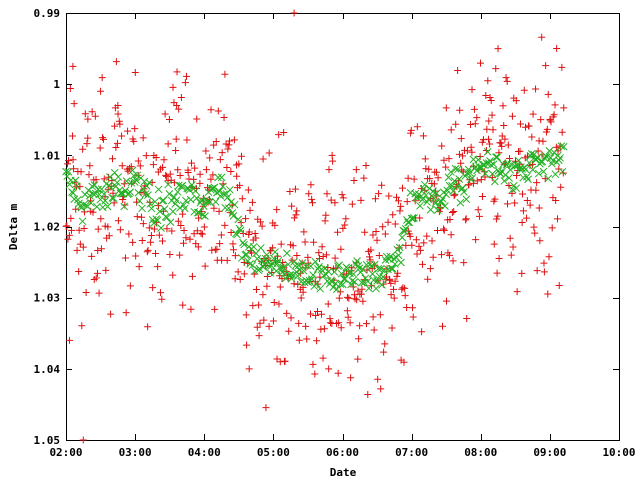 The image size is (640, 480). Describe the element at coordinates (47, 227) in the screenshot. I see `y-tick-label: 1.02` at that location.